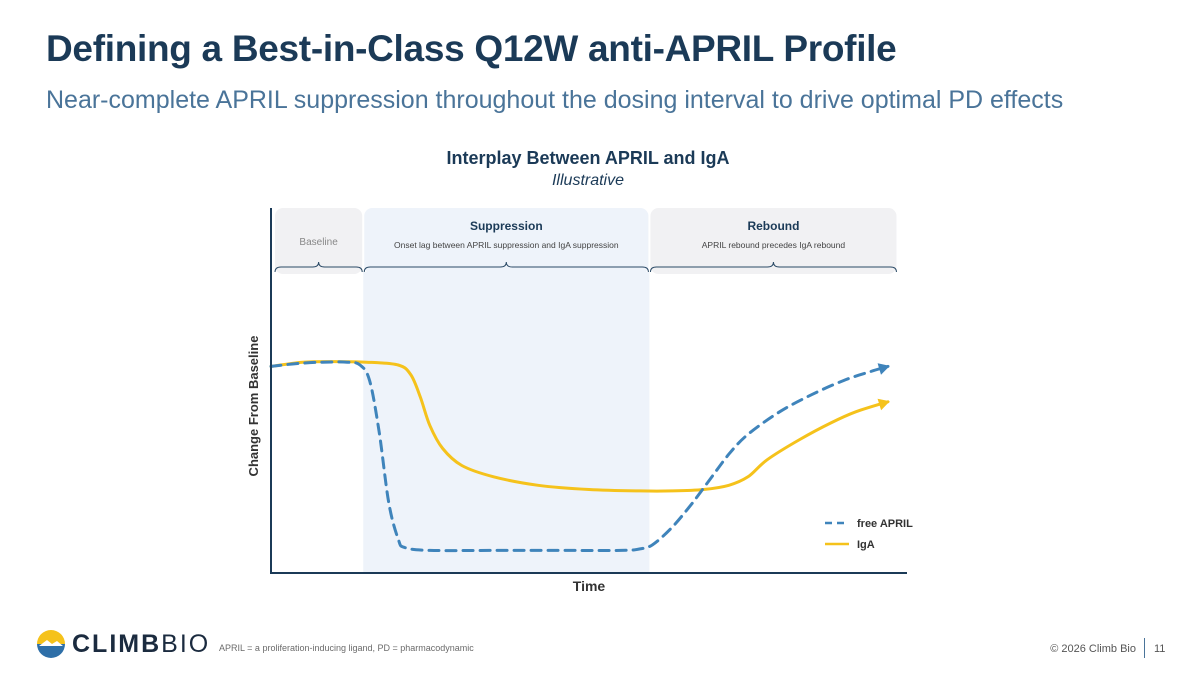 This screenshot has height=675, width=1200. I want to click on phase-box-suppression, so click(506, 241).